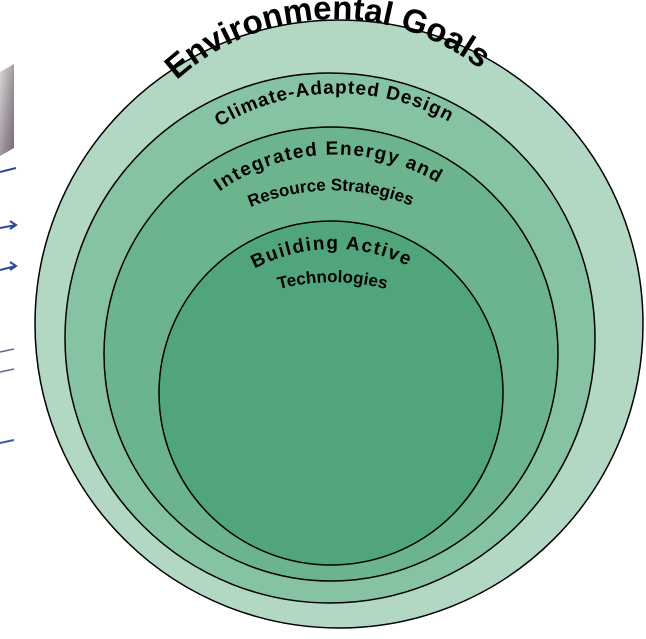 The image size is (646, 639). What do you see at coordinates (7, 110) in the screenshot?
I see `cropped-panel-fragment` at bounding box center [7, 110].